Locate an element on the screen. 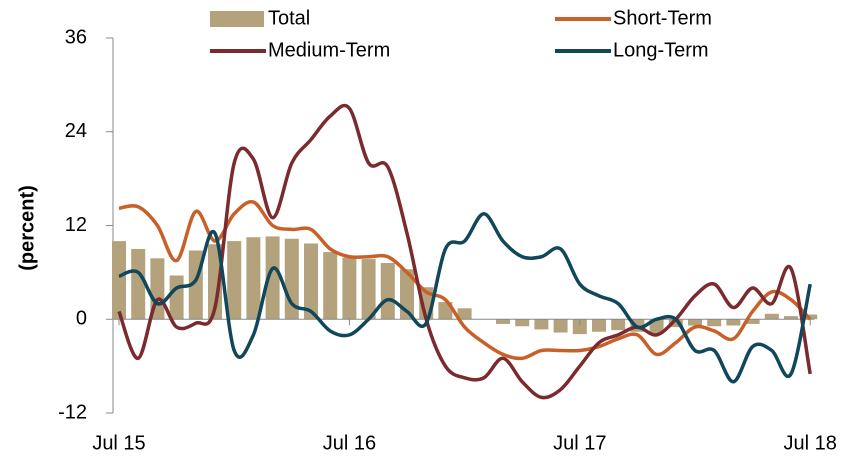  x-tick-label: Jul 17 is located at coordinates (579, 443).